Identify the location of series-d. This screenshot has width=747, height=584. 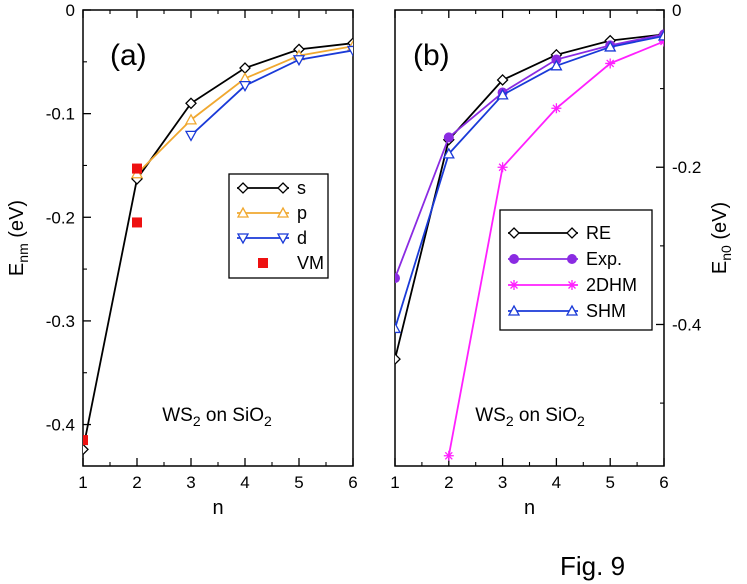
(268, 93).